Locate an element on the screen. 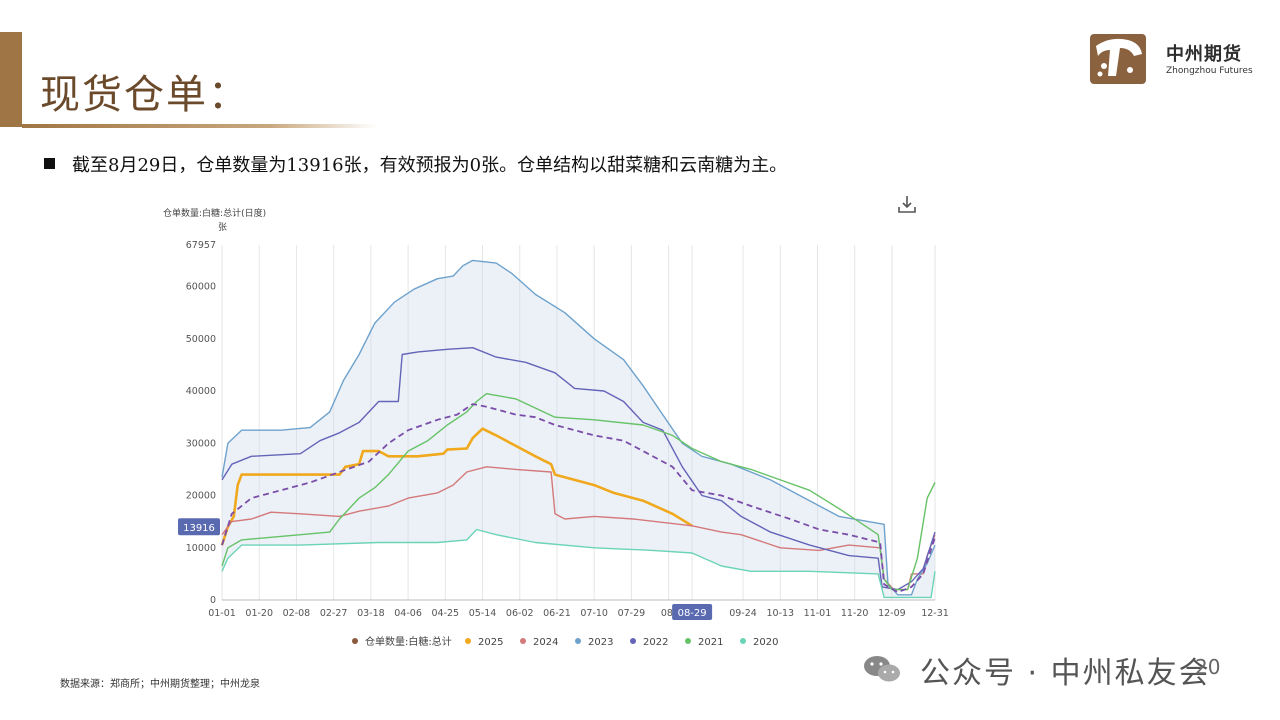  legend-label: 2024 is located at coordinates (545, 642).